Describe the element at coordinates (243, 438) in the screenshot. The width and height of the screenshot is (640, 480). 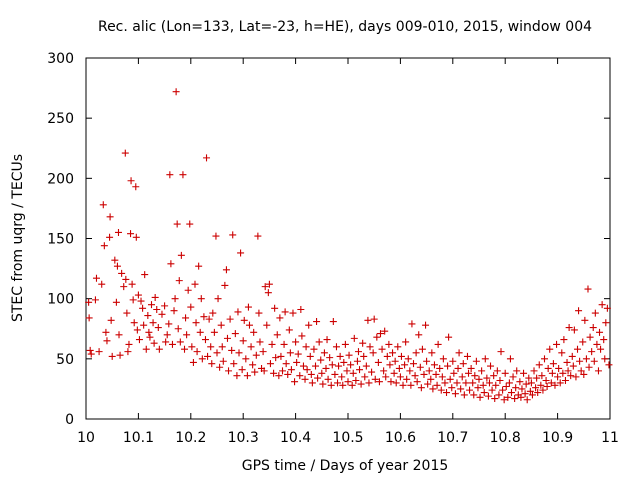
I see `x-tick-label: 10.3` at that location.